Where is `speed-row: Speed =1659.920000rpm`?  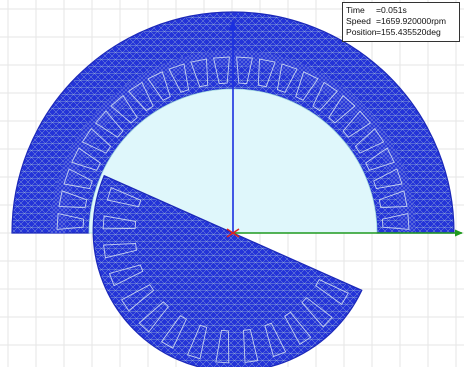
speed-row: Speed =1659.920000rpm is located at coordinates (401, 21).